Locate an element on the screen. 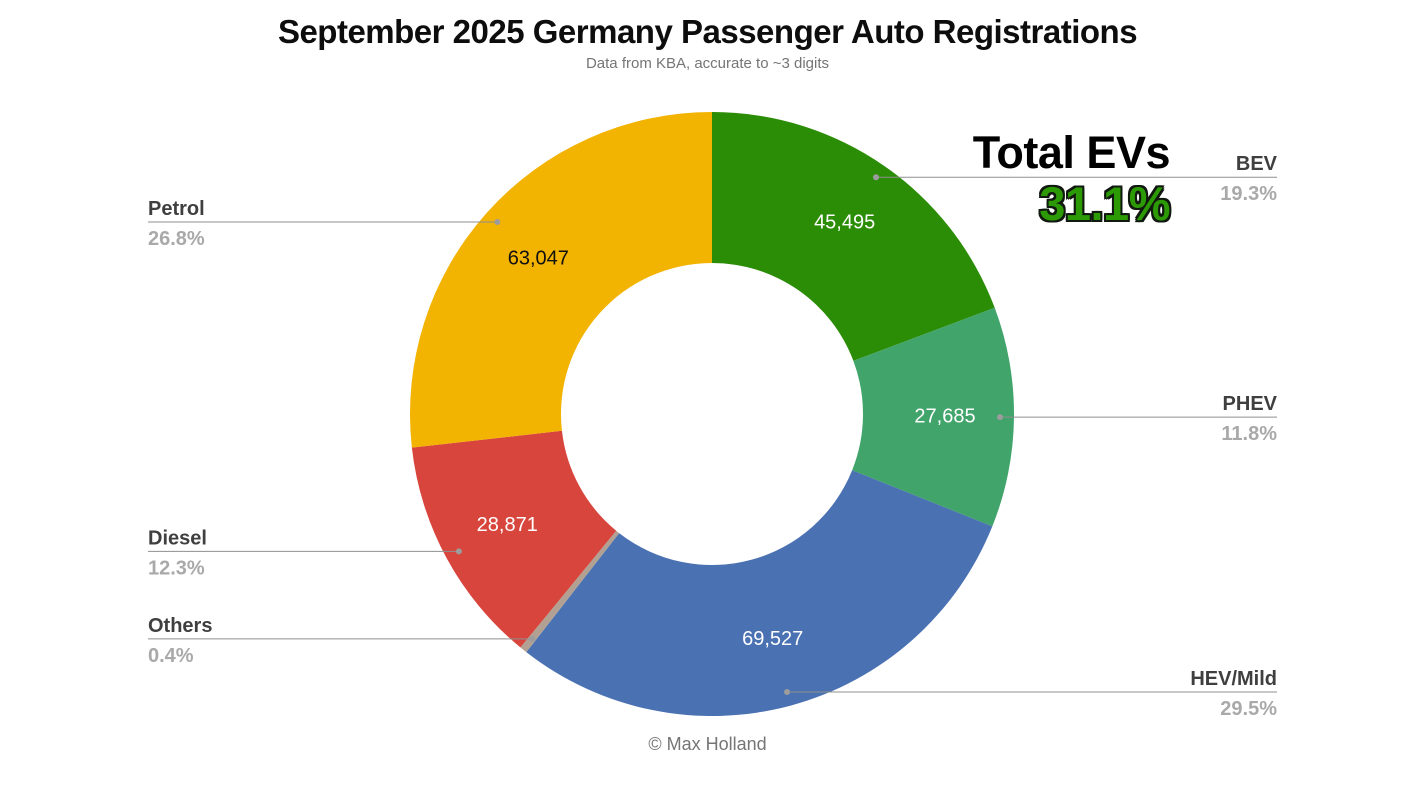  pct-label-others: 0.4% is located at coordinates (171, 656).